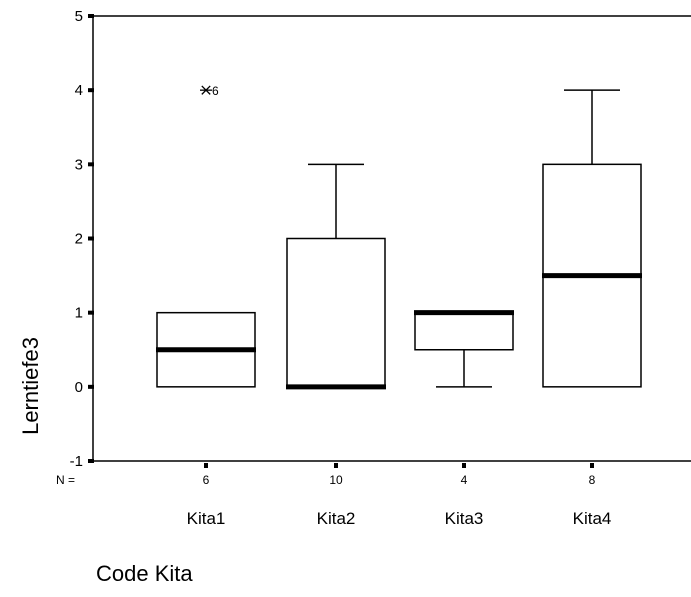  Describe the element at coordinates (79, 164) in the screenshot. I see `y-tick-label: 3` at that location.